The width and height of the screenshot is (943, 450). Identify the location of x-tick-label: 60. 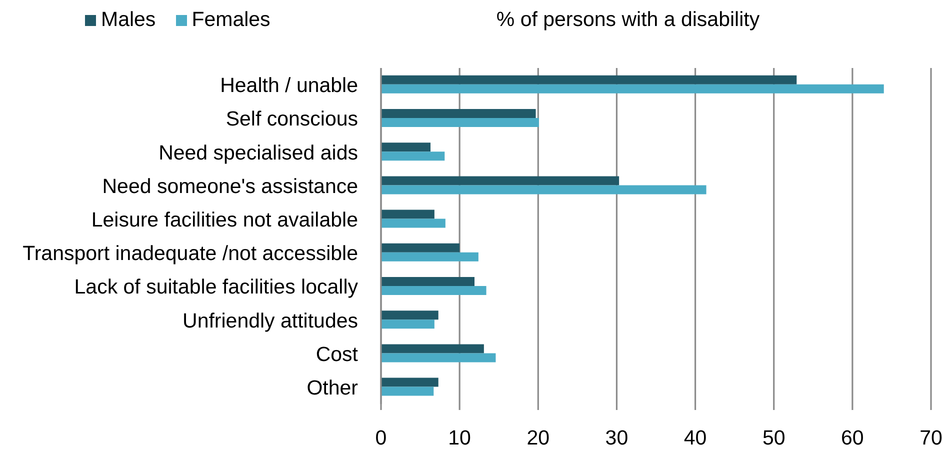
(852, 438).